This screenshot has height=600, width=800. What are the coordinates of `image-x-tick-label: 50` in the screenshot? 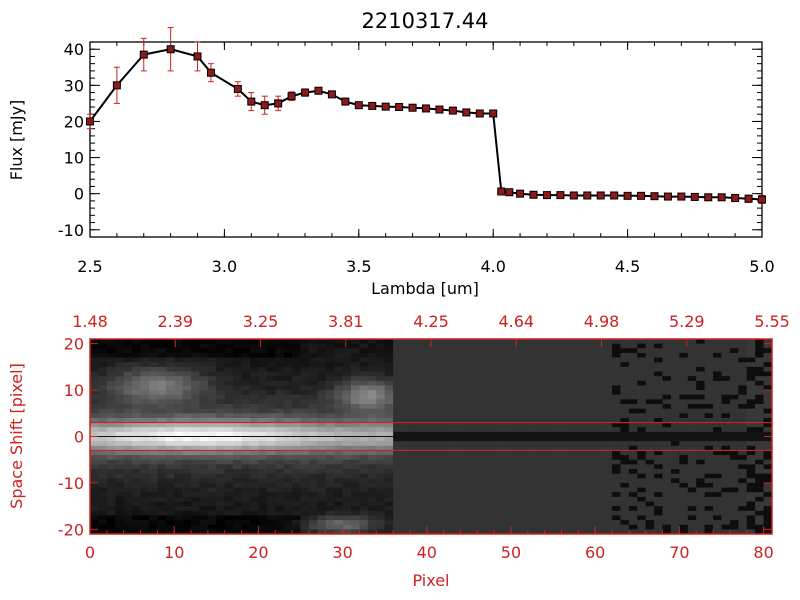 It's located at (511, 552).